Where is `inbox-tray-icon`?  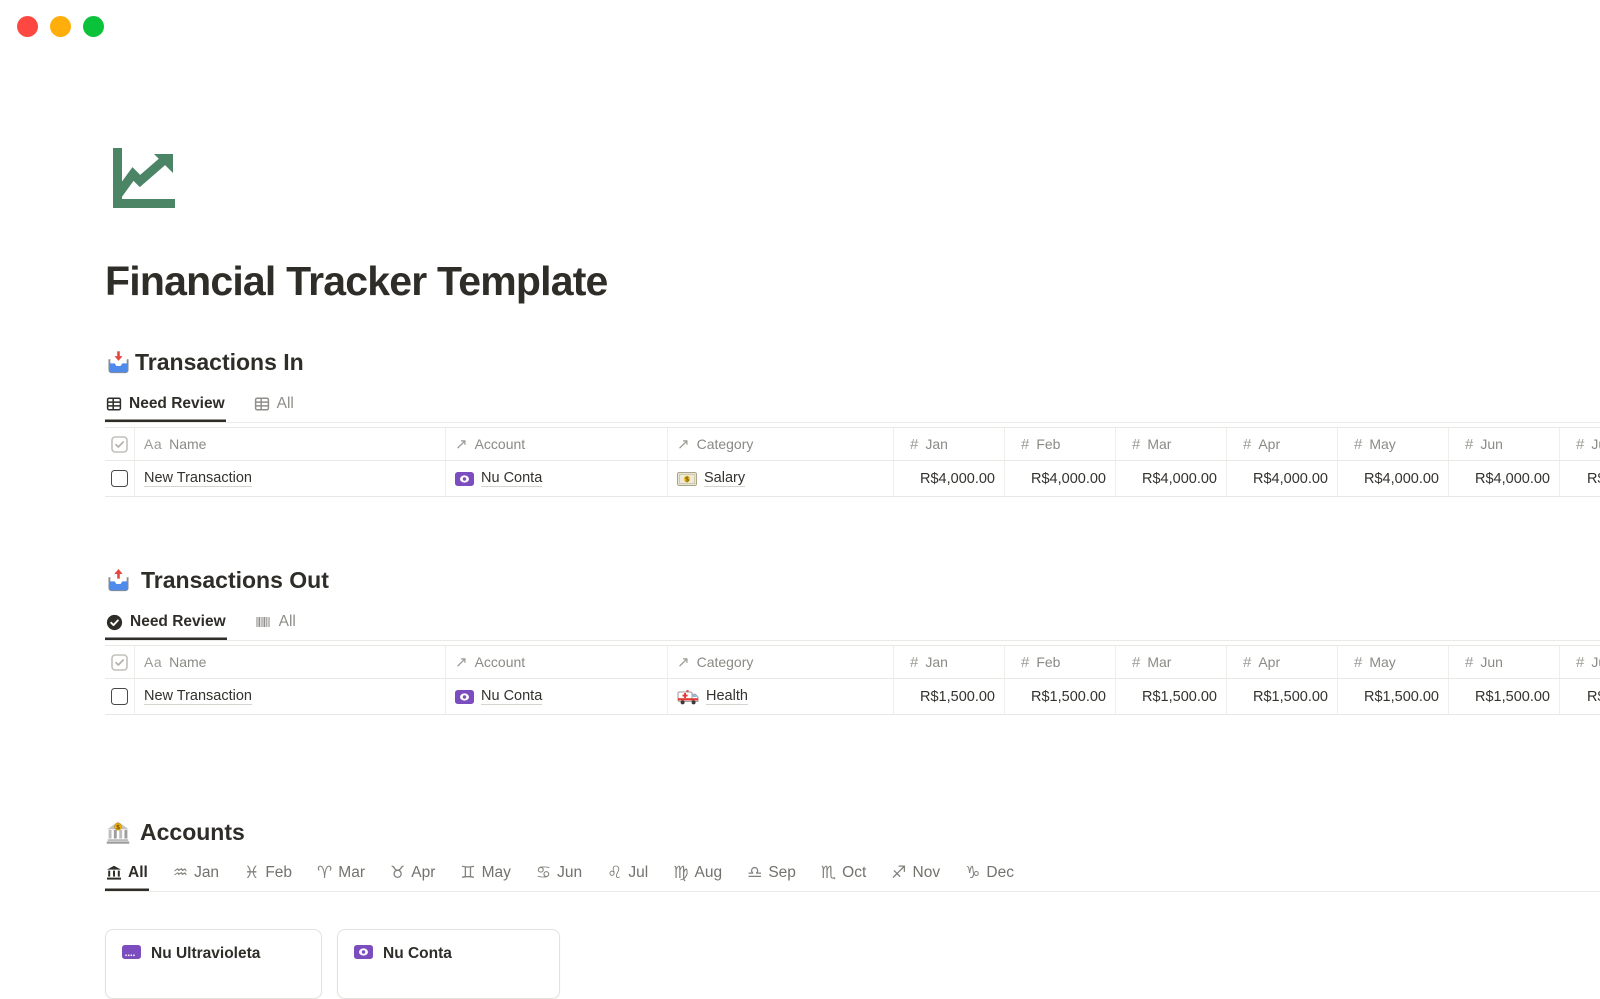 inbox-tray-icon is located at coordinates (118, 363).